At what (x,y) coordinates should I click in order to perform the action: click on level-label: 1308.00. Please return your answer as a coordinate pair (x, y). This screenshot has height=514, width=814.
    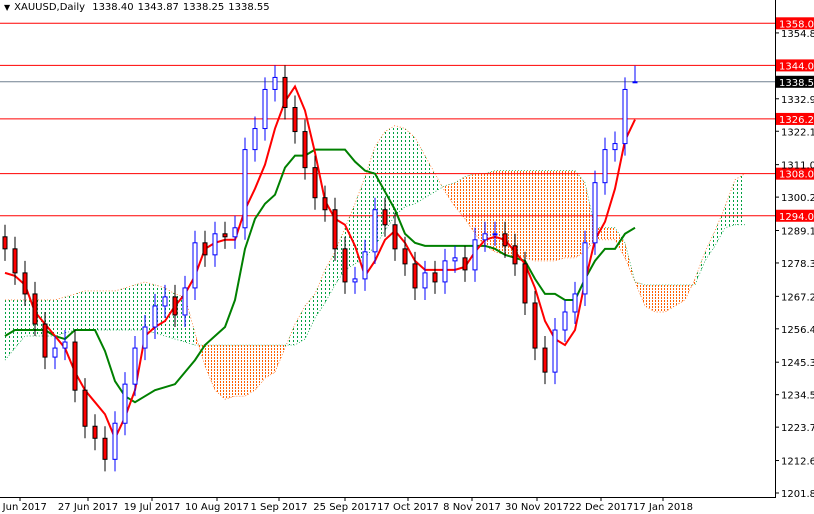
    Looking at the image, I should click on (796, 175).